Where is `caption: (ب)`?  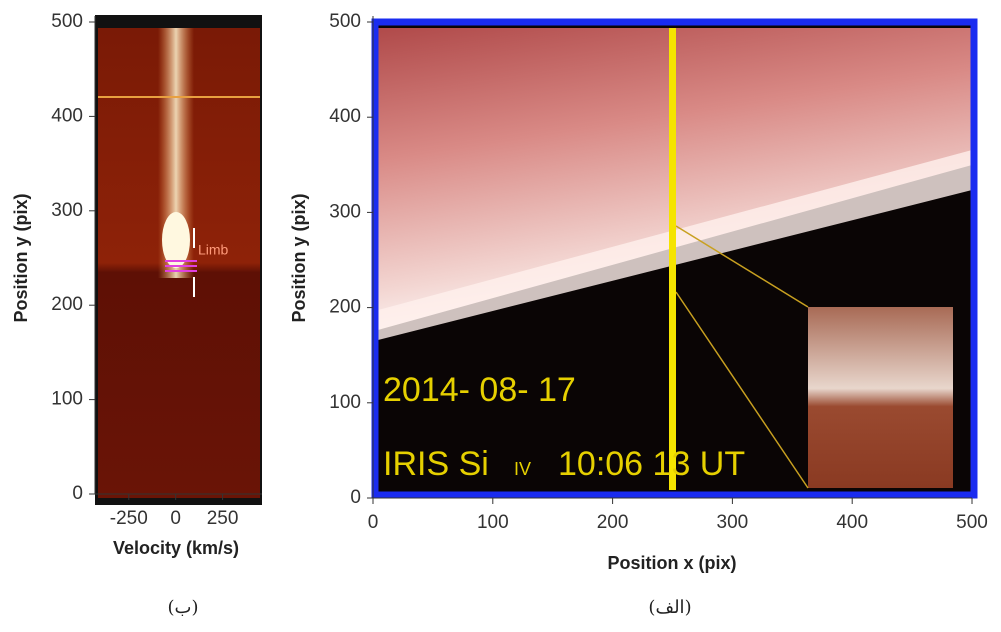 caption: (ب) is located at coordinates (182, 607).